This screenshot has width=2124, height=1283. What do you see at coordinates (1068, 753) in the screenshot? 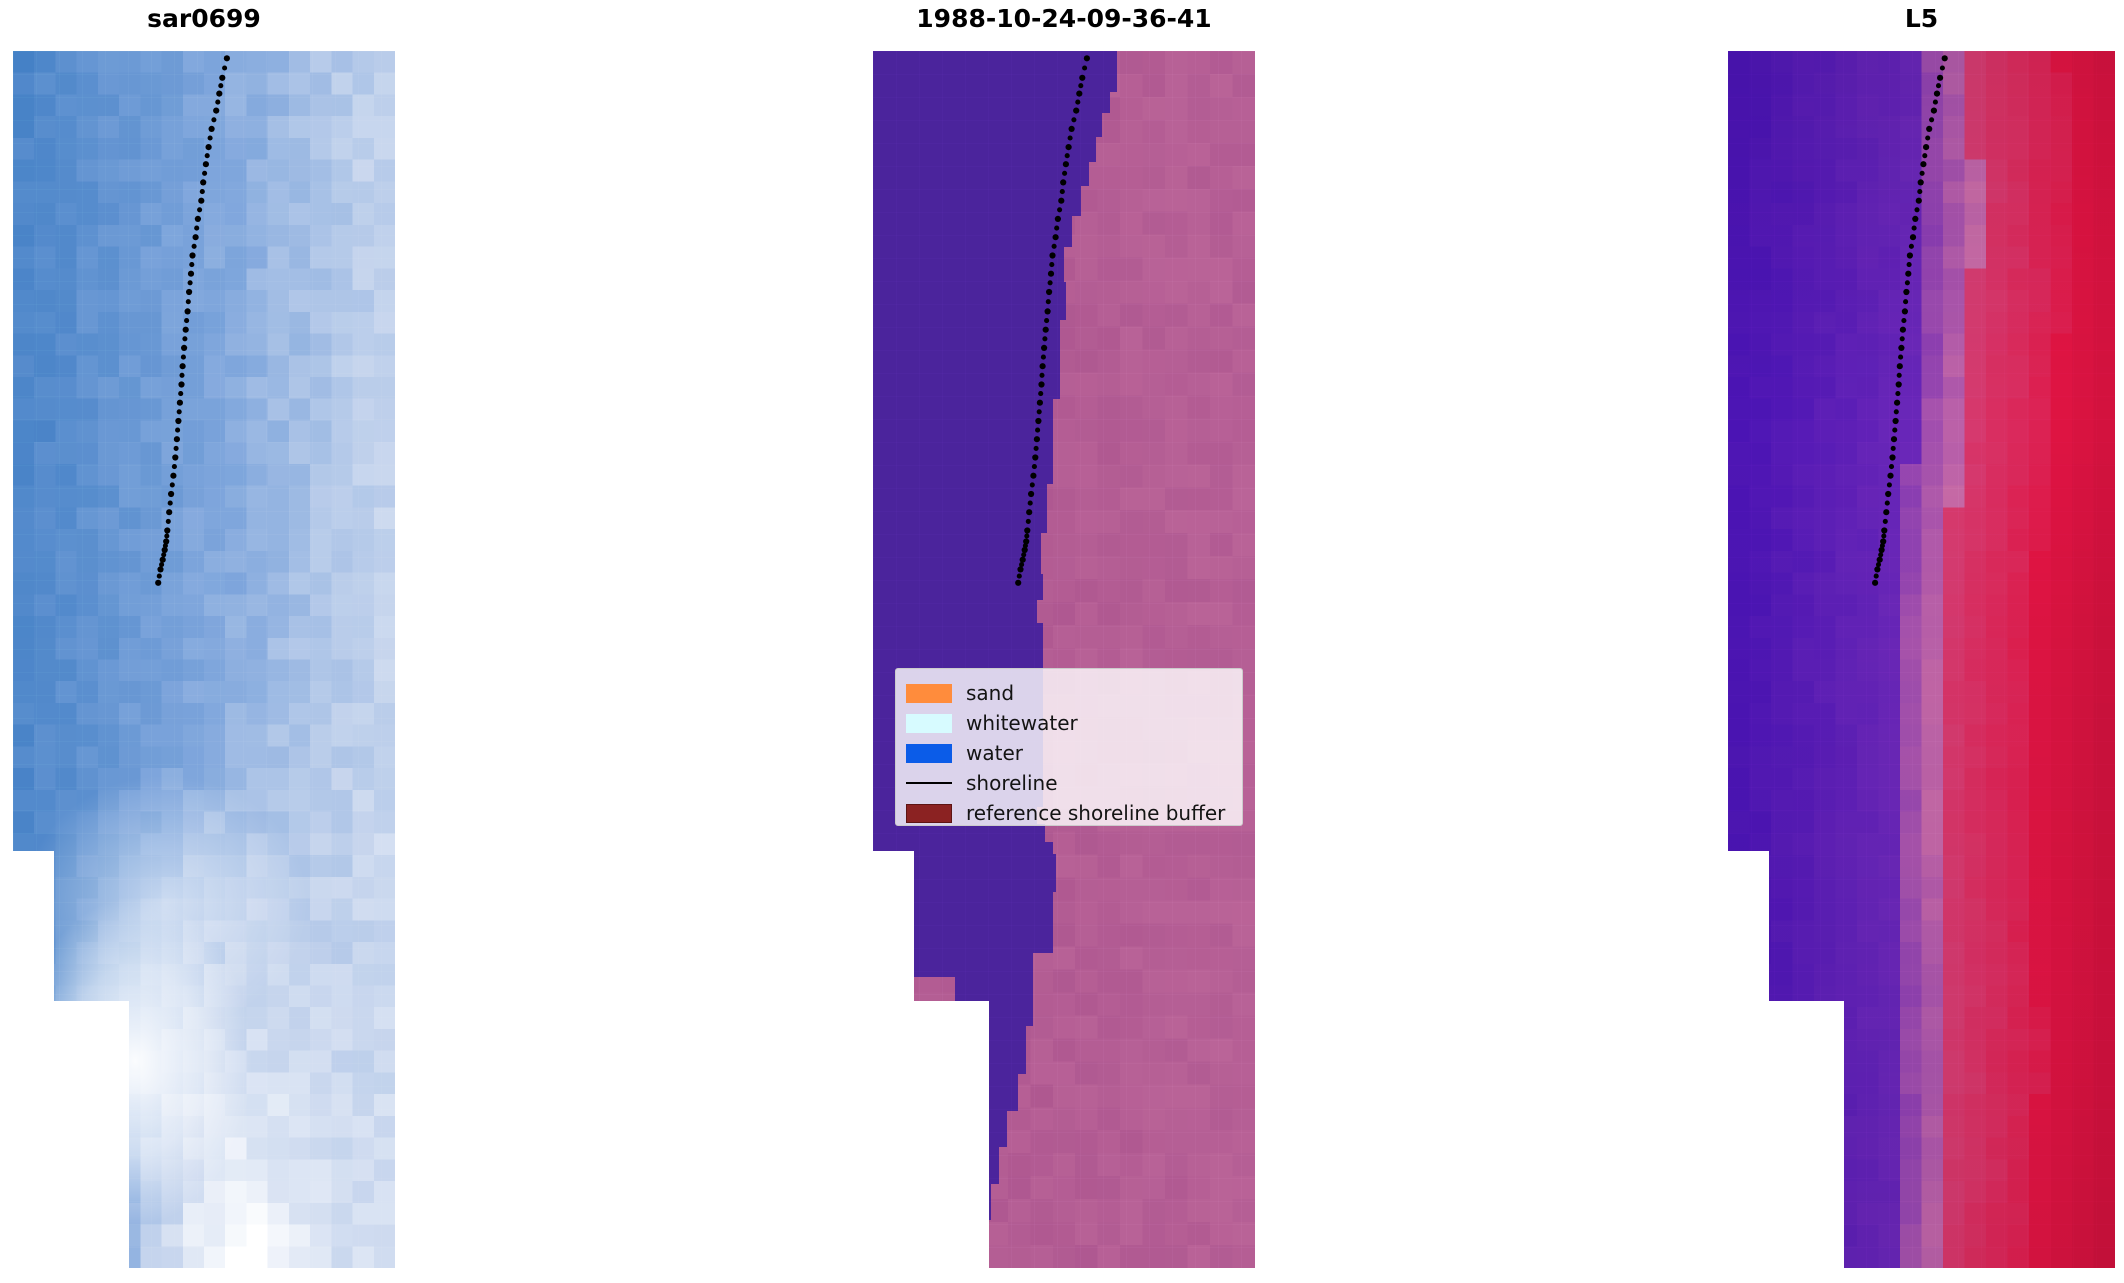
I see `legend-item-water: water` at bounding box center [1068, 753].